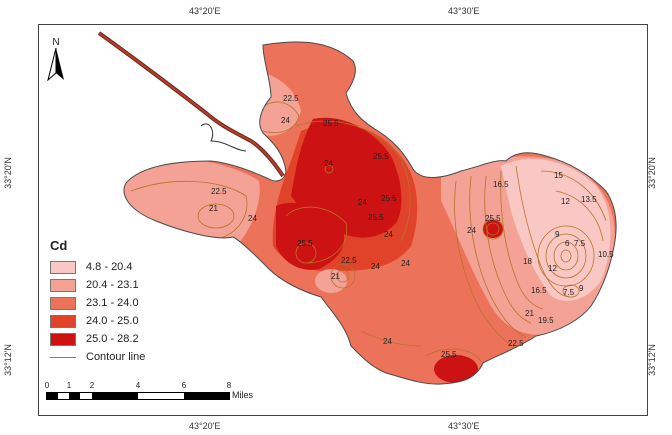 Image resolution: width=672 pixels, height=435 pixels. I want to click on north-letter: N, so click(56, 42).